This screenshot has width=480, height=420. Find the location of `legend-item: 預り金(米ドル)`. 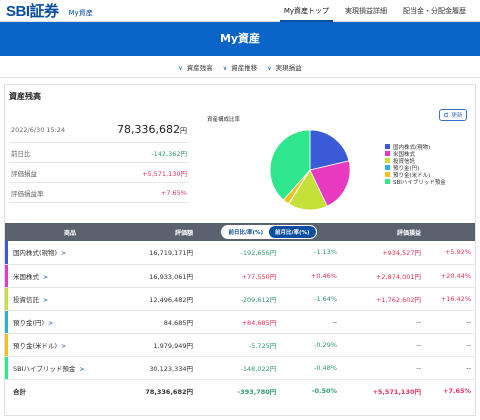

legend-item: 預り金(米ドル) is located at coordinates (415, 175).